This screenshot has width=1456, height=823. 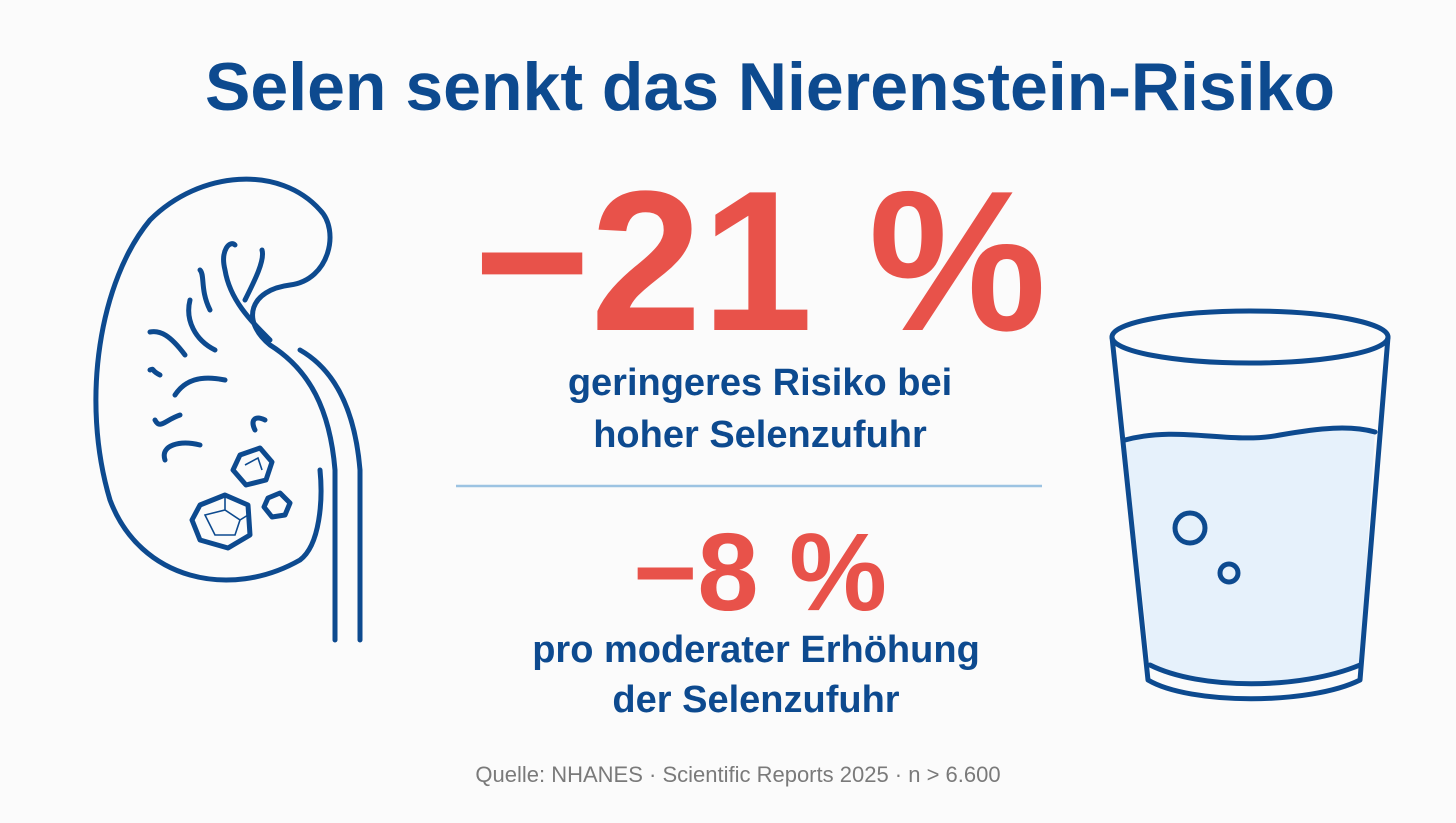 I want to click on stat-value: −21 %, so click(x=760, y=261).